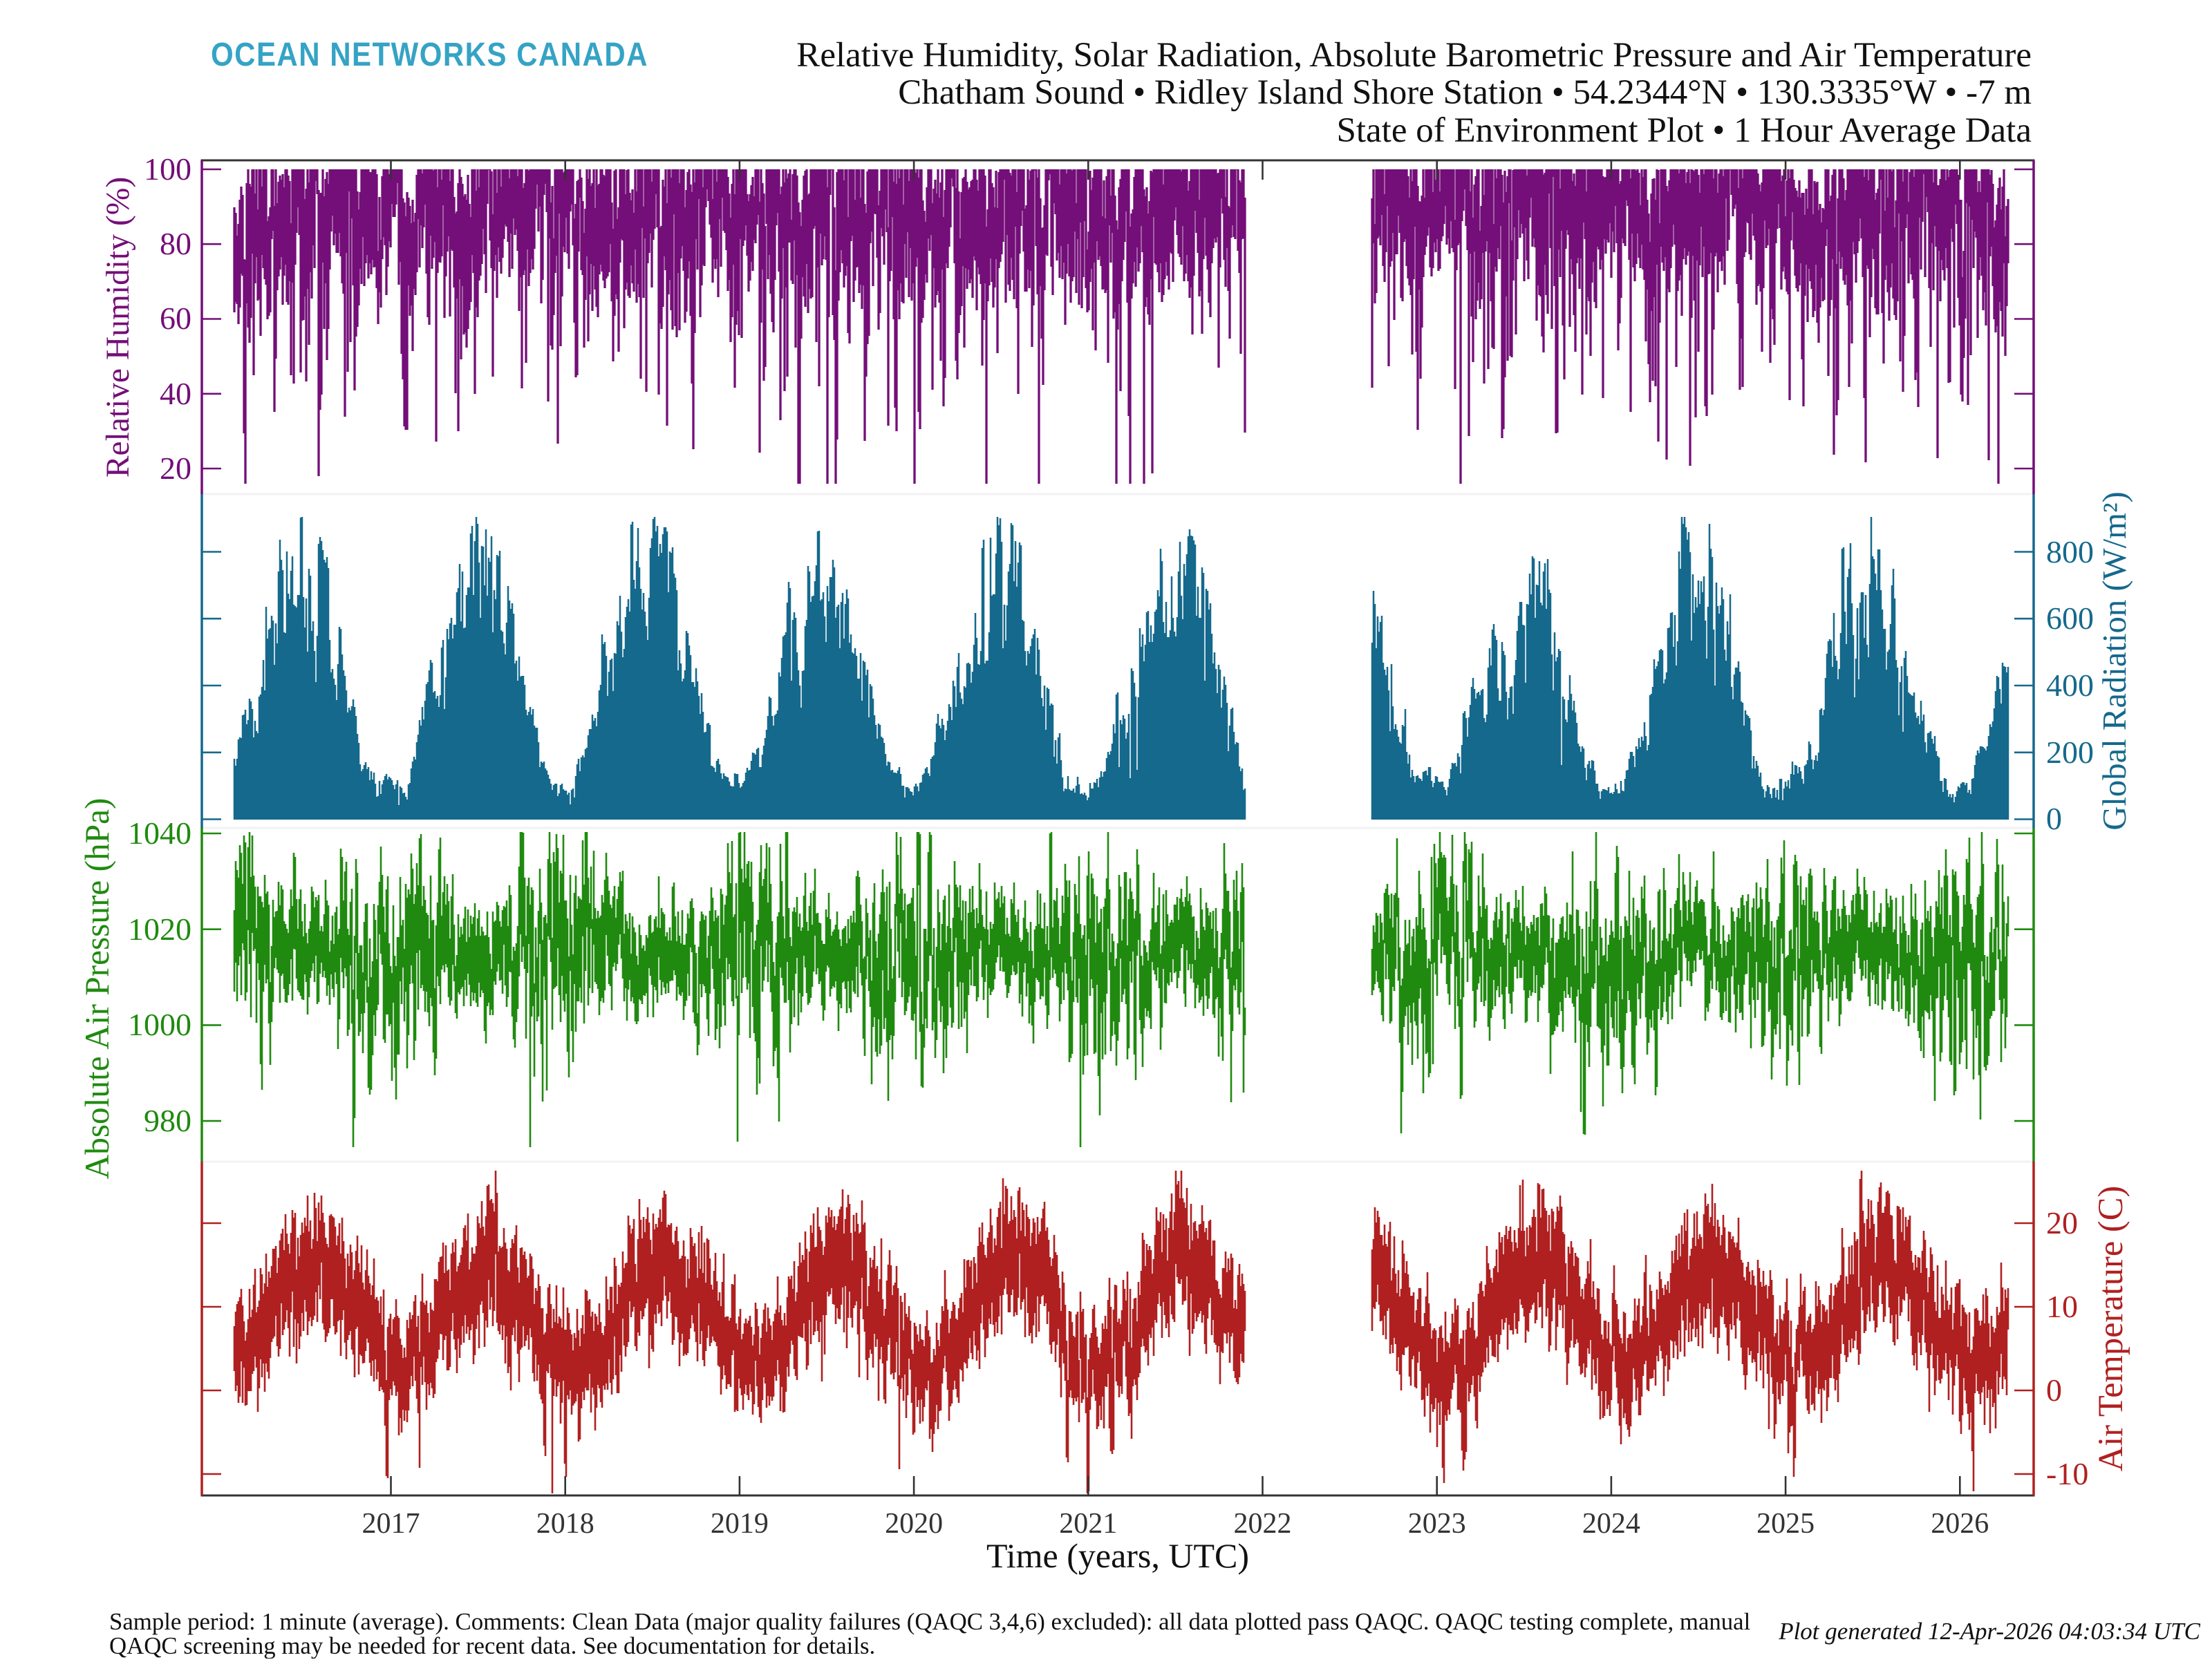 The width and height of the screenshot is (2212, 1662). What do you see at coordinates (2070, 685) in the screenshot?
I see `svg-text: 400` at bounding box center [2070, 685].